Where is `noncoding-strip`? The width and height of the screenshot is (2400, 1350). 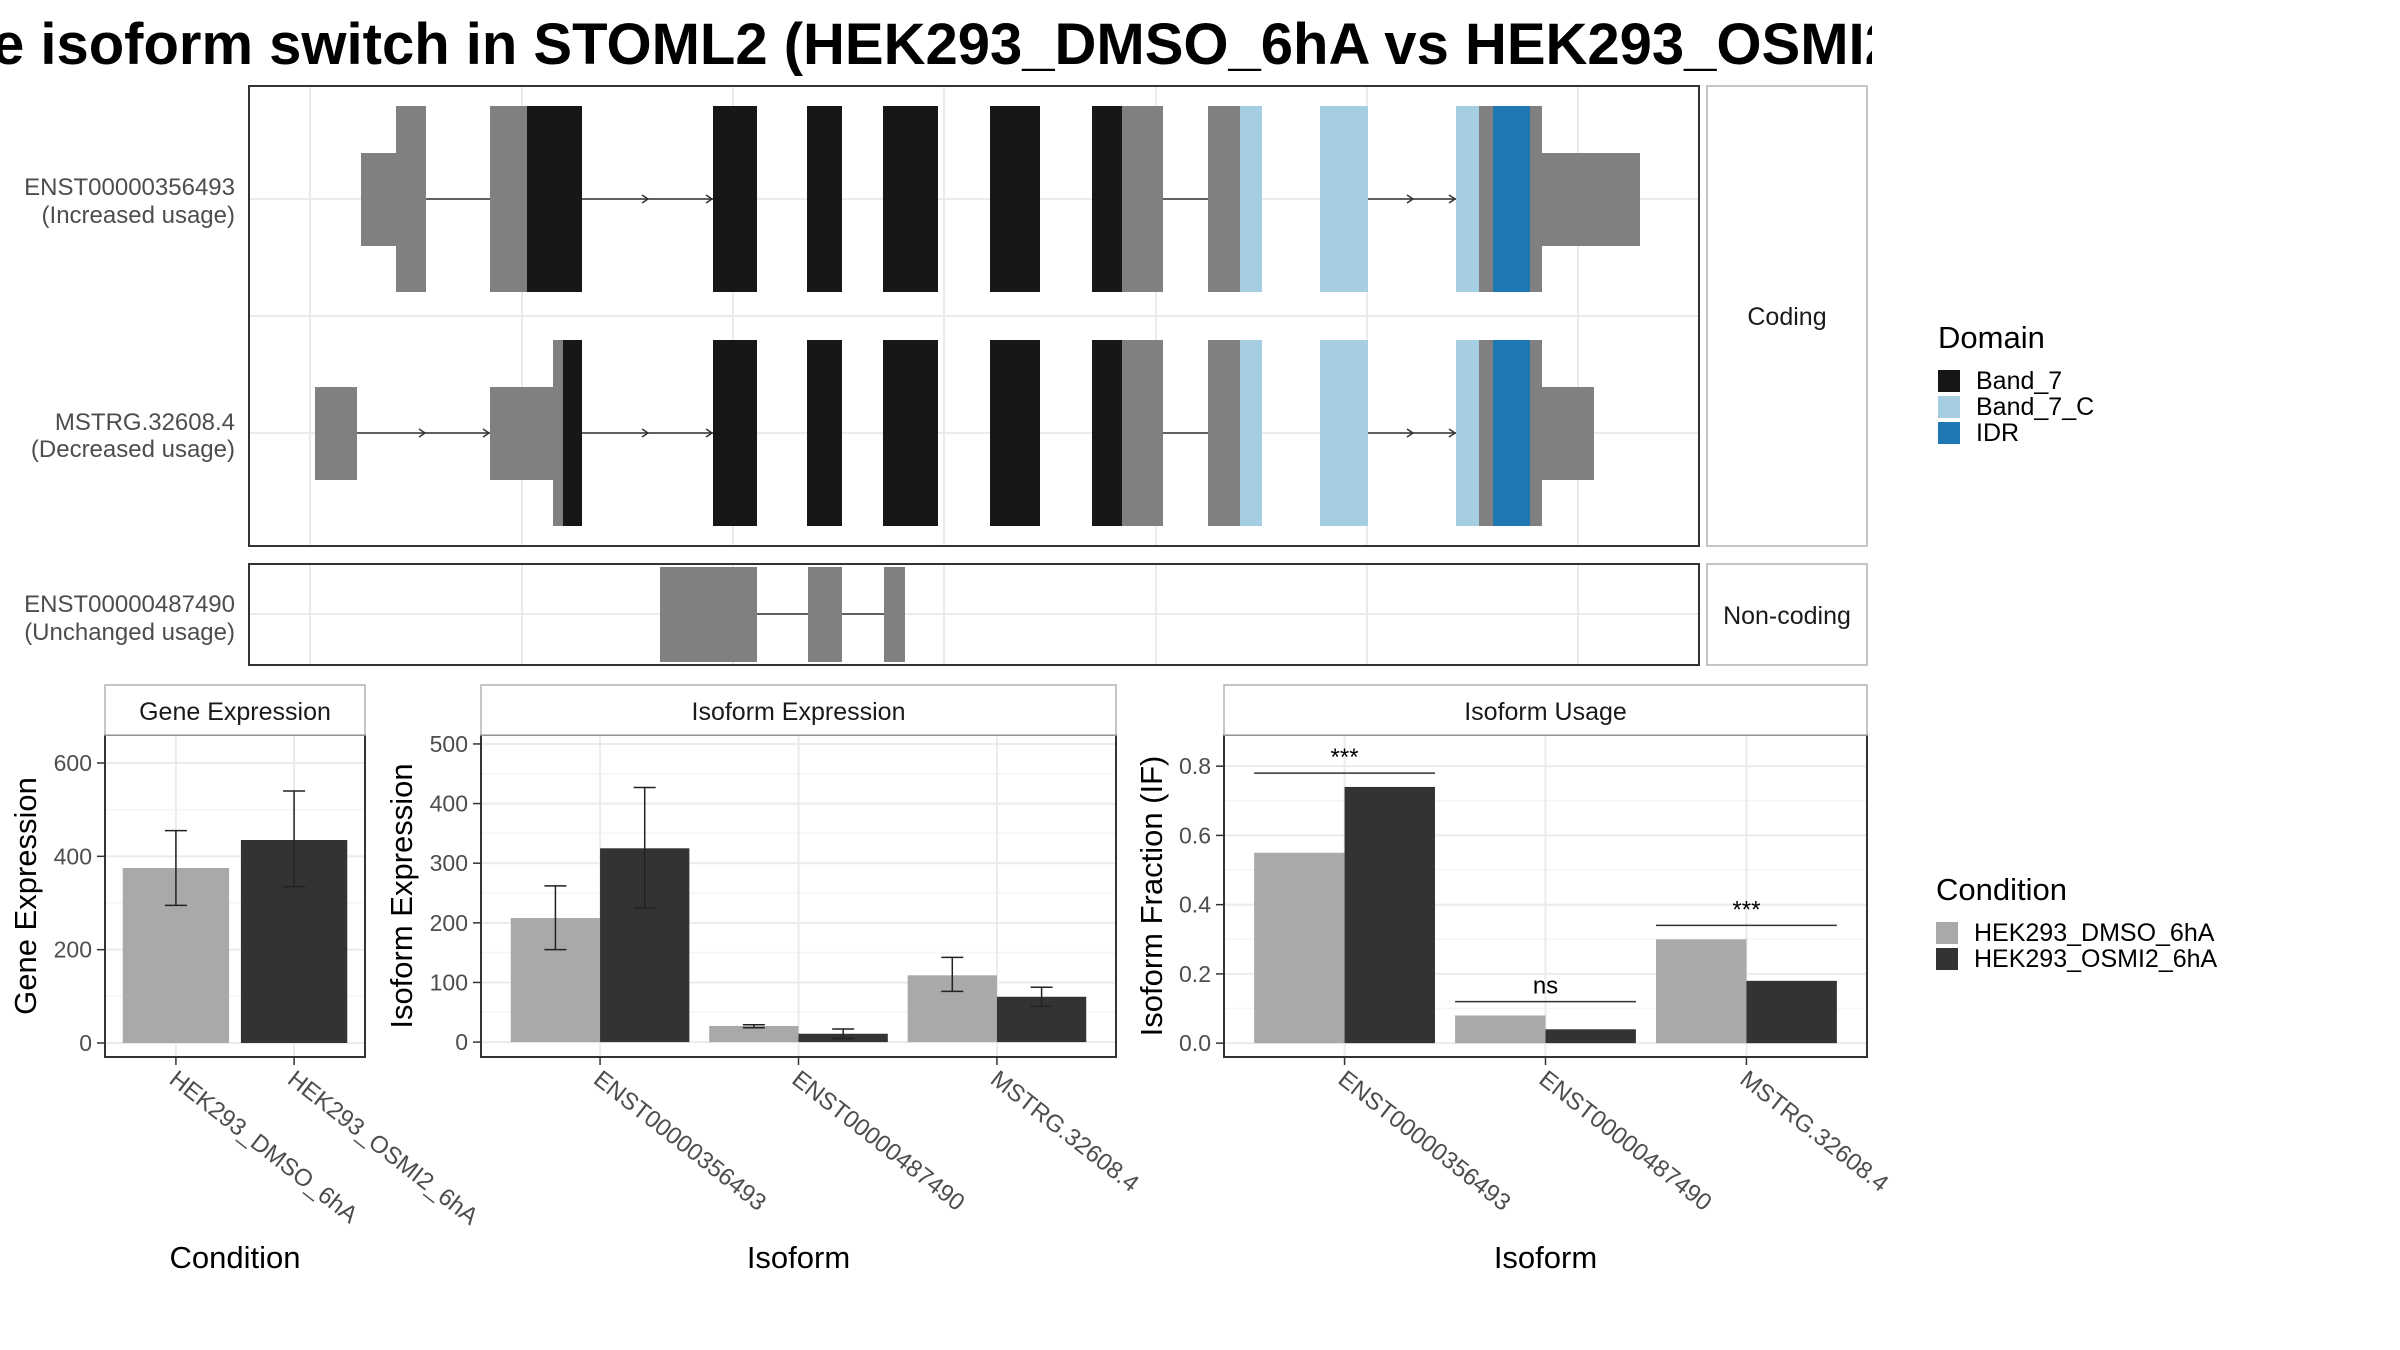 noncoding-strip is located at coordinates (1787, 614).